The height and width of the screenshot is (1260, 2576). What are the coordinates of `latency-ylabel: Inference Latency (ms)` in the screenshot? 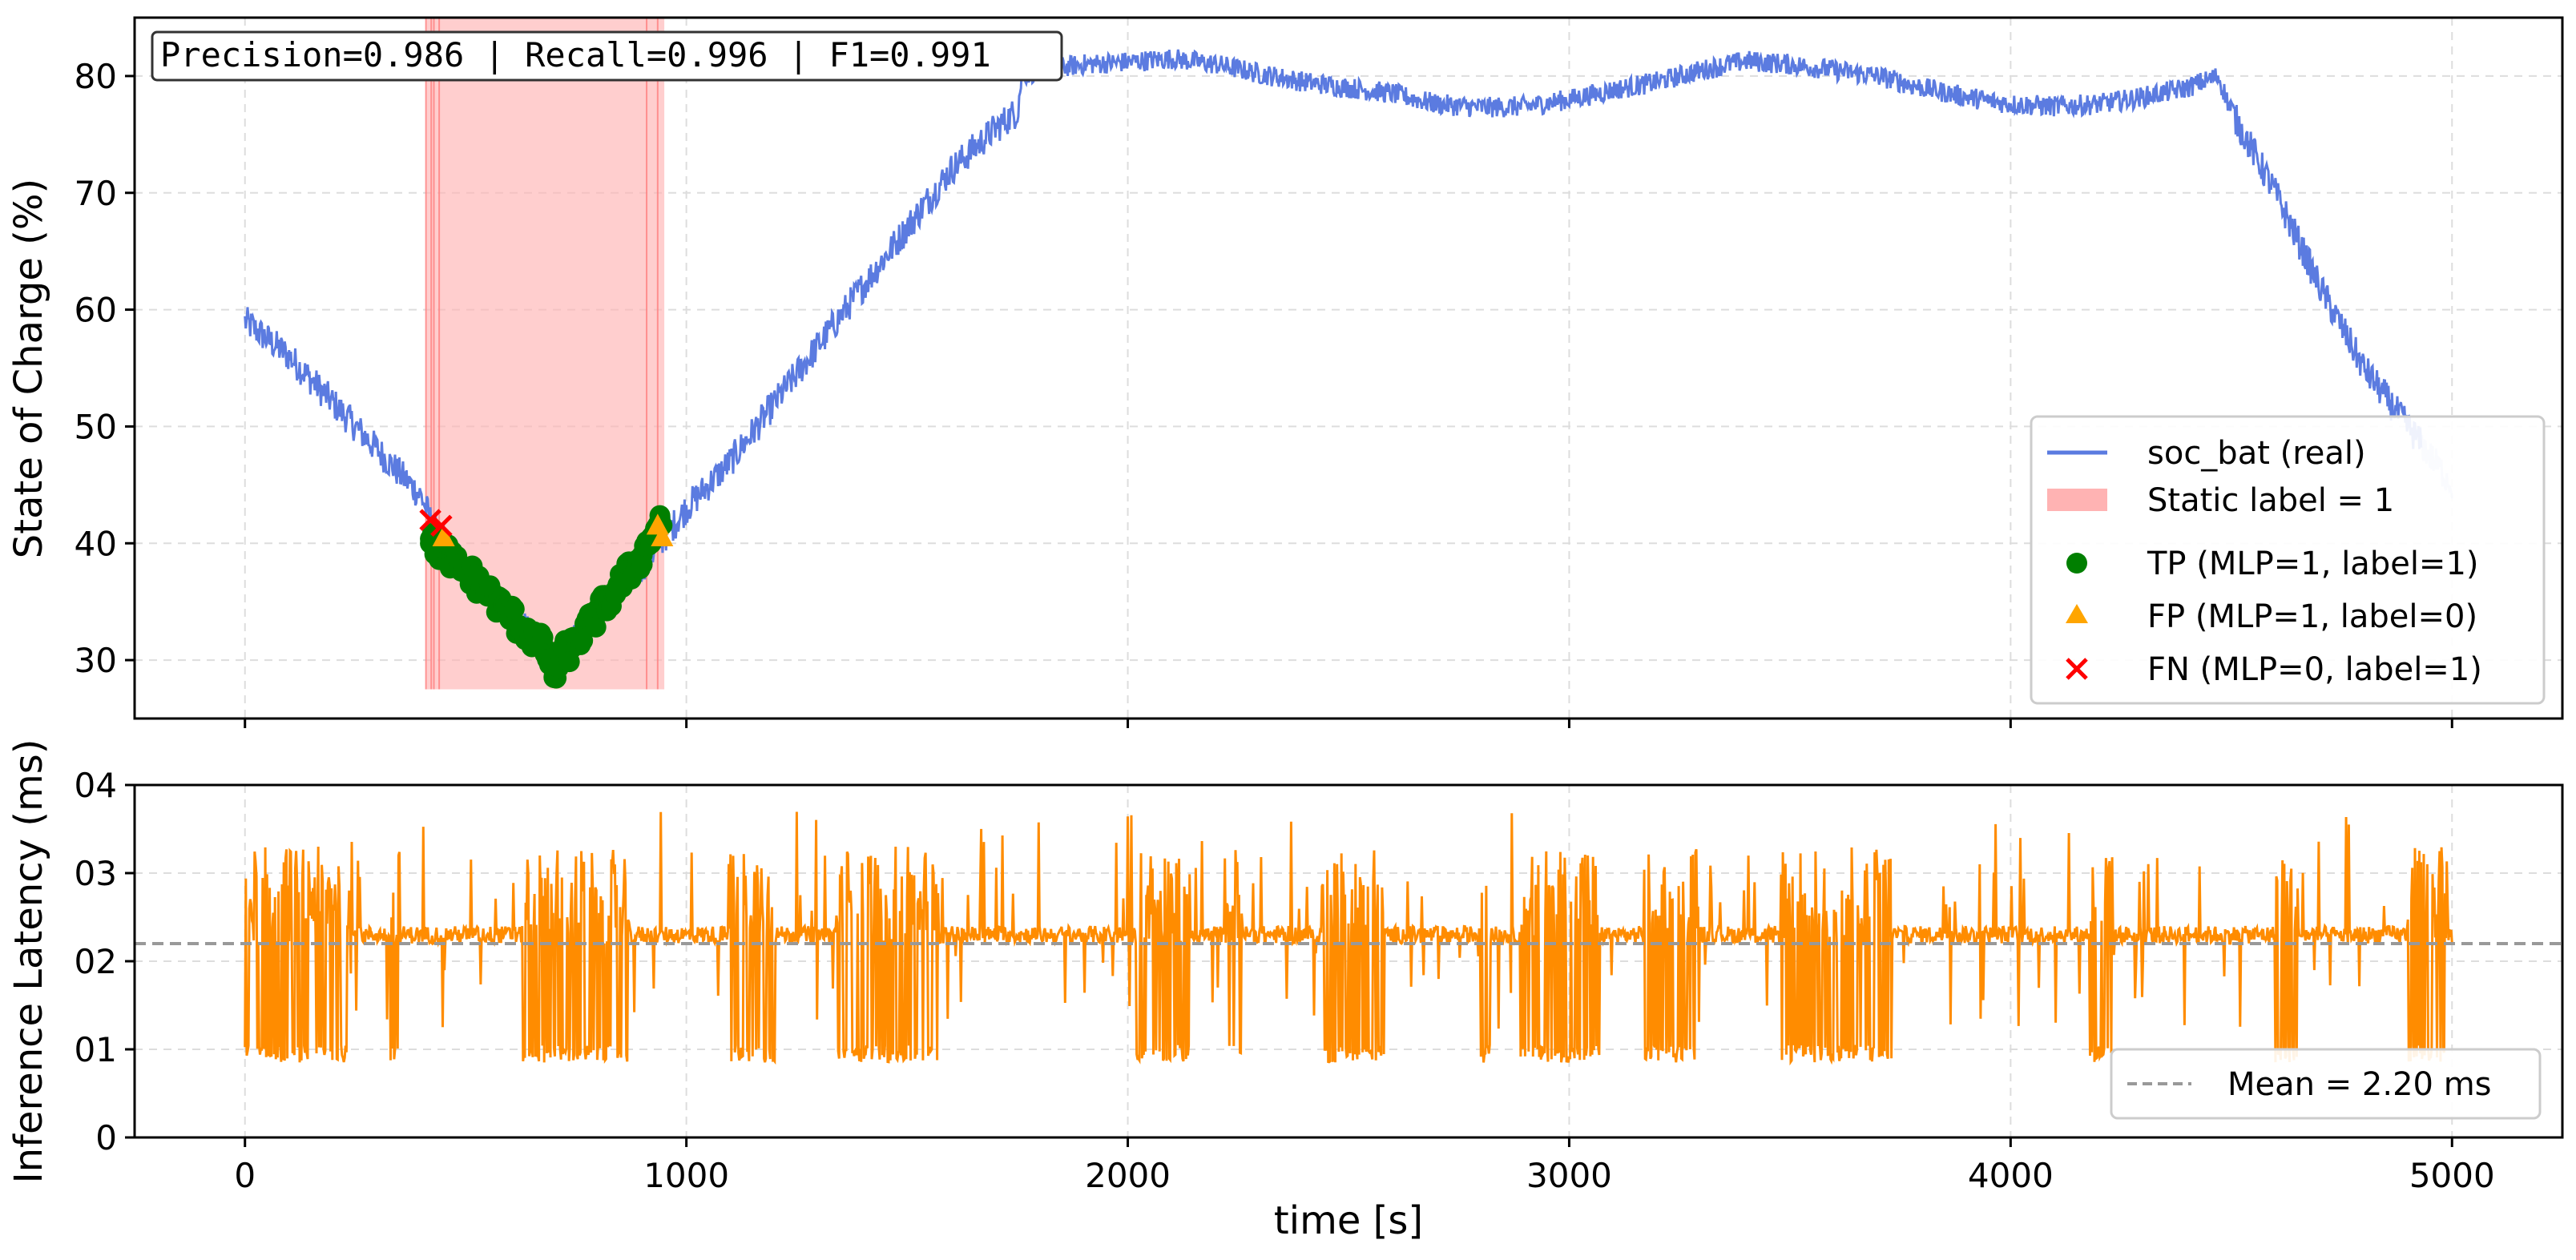 It's located at (28, 961).